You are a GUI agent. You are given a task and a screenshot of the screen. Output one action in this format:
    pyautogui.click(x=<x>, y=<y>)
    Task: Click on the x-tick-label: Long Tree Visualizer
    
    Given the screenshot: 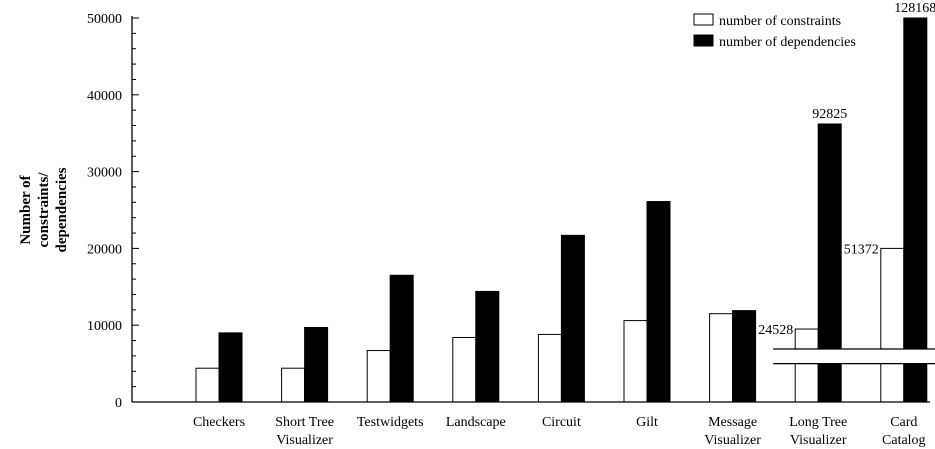 What is the action you would take?
    pyautogui.click(x=818, y=431)
    